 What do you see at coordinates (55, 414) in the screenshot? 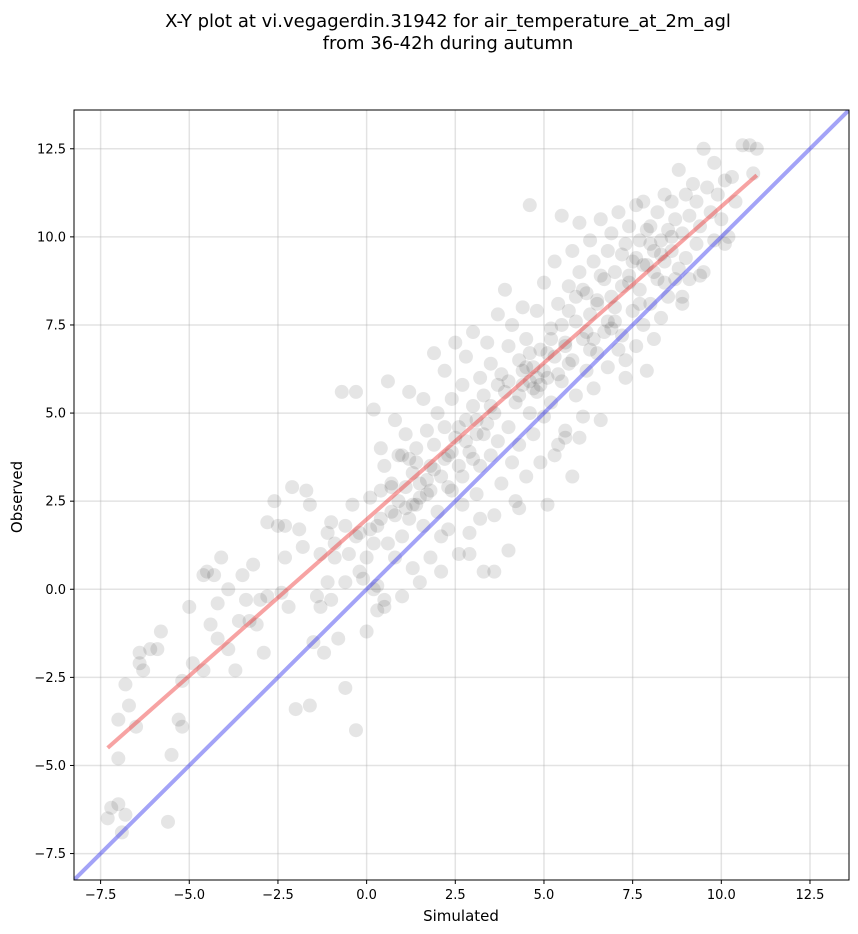
I see `y-tick-label: 5.0` at bounding box center [55, 414].